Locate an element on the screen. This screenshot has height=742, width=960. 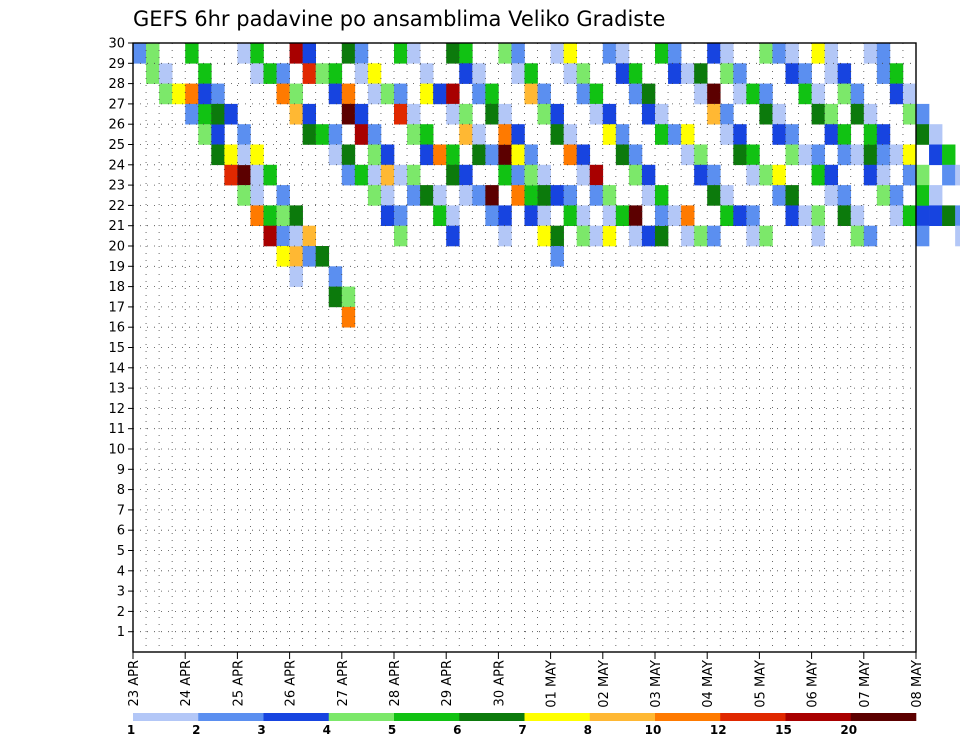
y-tick-label: 8 is located at coordinates (121, 490).